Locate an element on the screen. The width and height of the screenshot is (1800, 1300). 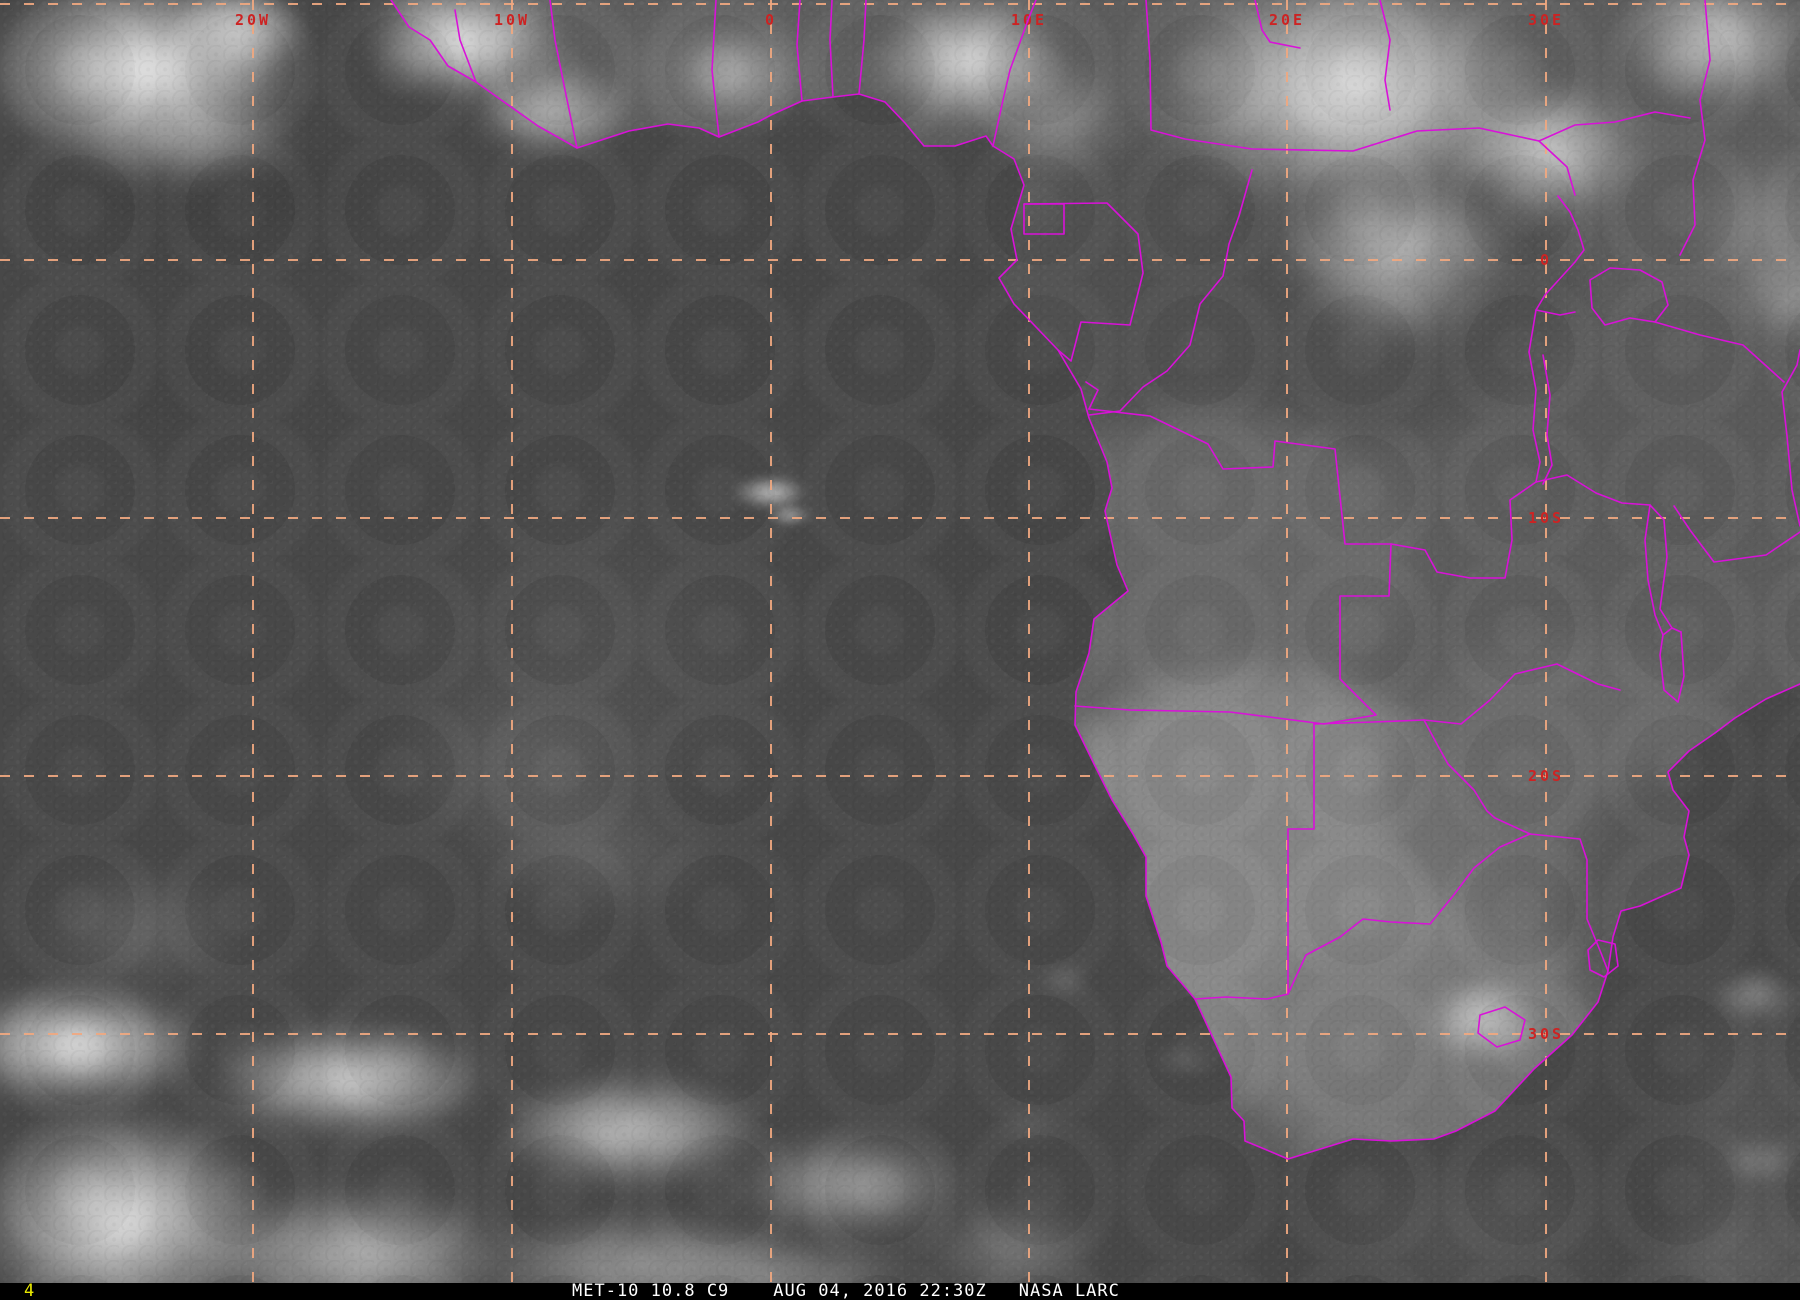
border-zimbabwe-botswana is located at coordinates (1477, 777).